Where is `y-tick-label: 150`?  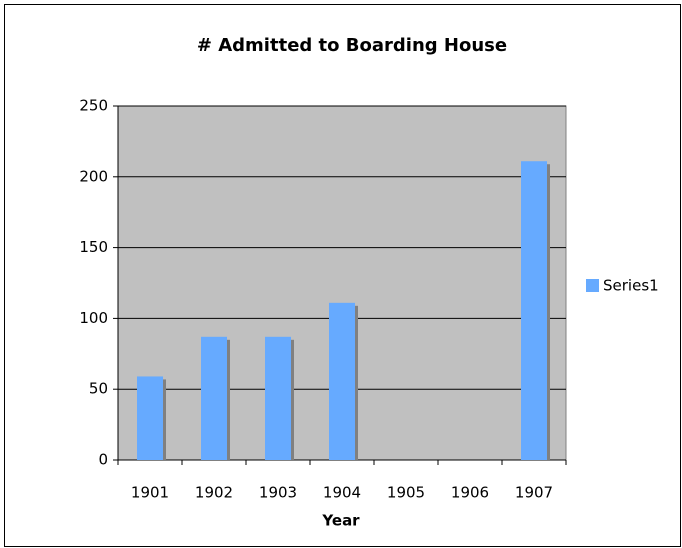
y-tick-label: 150 is located at coordinates (93, 247).